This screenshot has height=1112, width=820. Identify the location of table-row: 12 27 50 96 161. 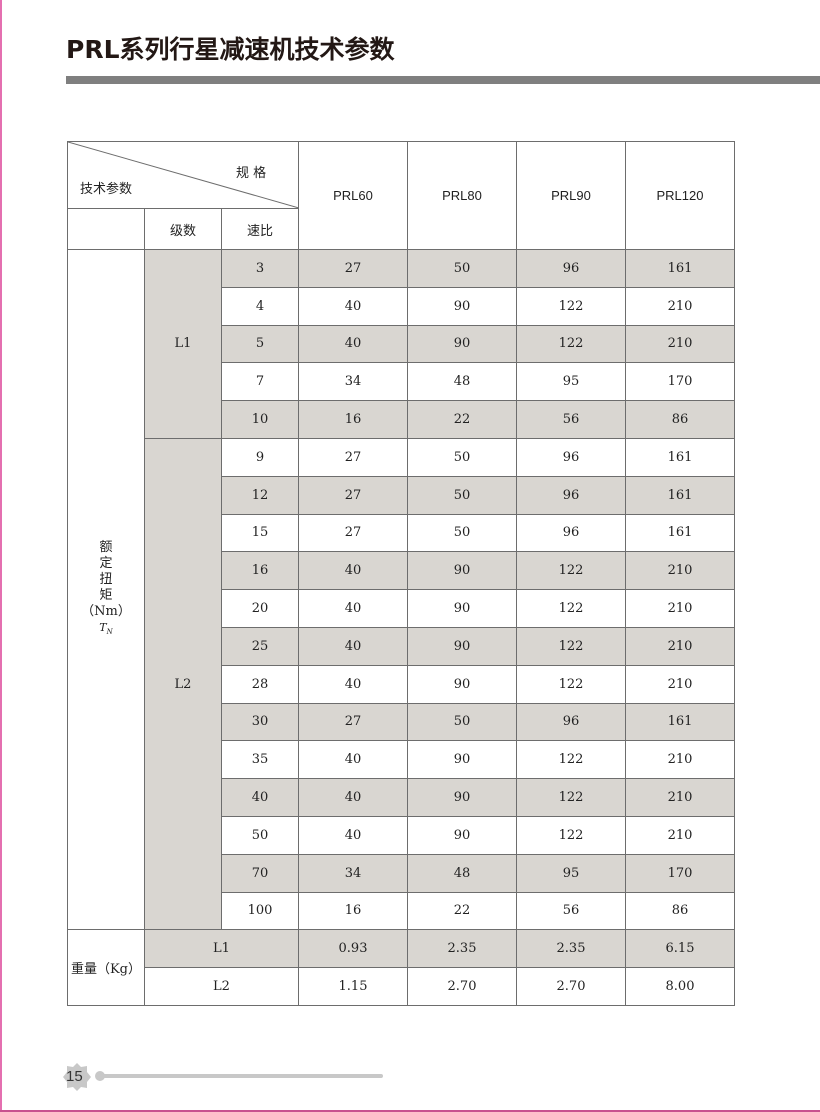
(401, 495).